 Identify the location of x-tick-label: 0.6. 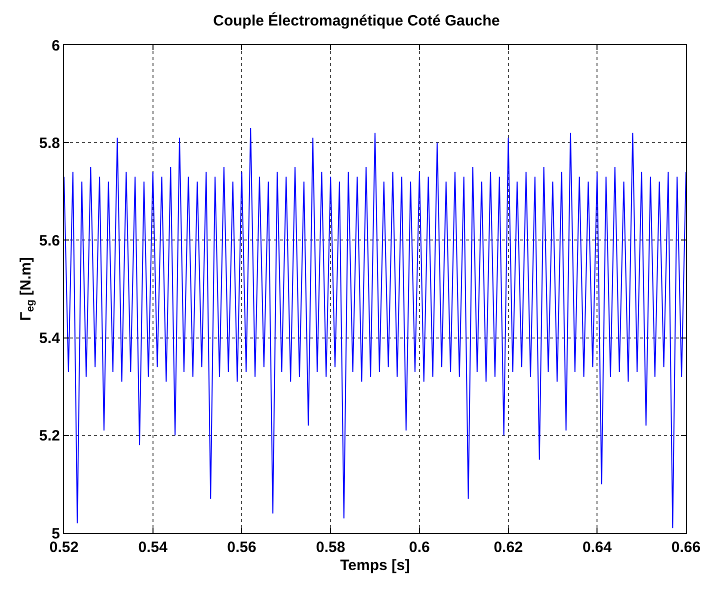
(419, 547).